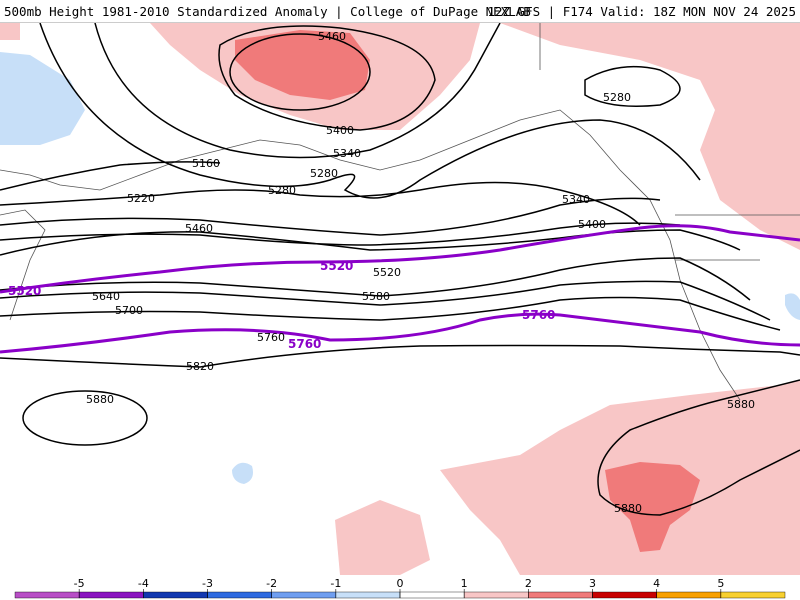 The width and height of the screenshot is (800, 600). I want to click on contour-5460-mid, so click(370, 242).